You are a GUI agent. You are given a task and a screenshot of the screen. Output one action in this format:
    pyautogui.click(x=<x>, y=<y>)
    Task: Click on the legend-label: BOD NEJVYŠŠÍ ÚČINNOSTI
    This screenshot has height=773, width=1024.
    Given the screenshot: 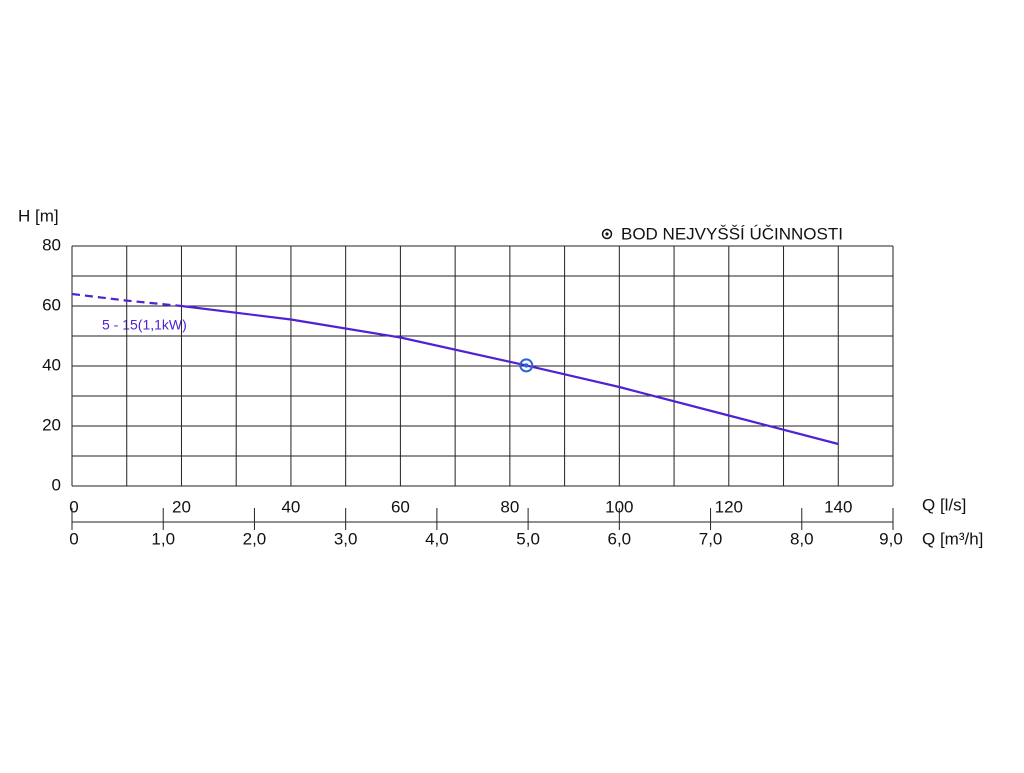 What is the action you would take?
    pyautogui.click(x=732, y=233)
    